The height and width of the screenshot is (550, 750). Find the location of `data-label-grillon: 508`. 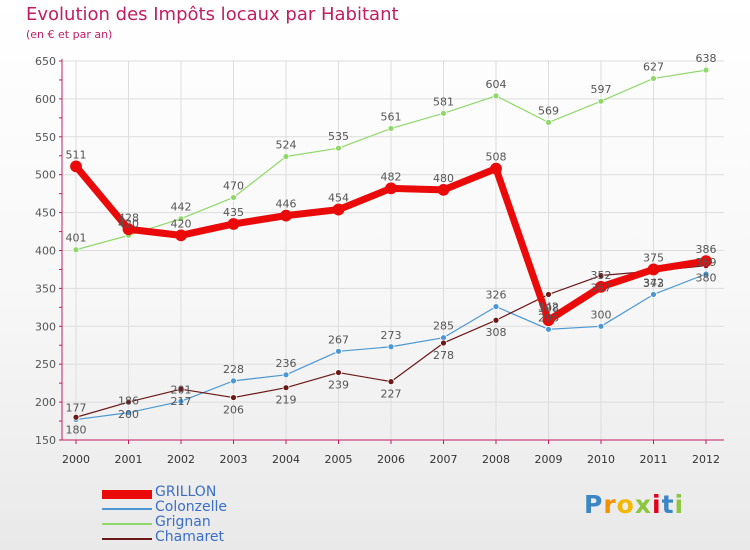

data-label-grillon: 508 is located at coordinates (496, 157).